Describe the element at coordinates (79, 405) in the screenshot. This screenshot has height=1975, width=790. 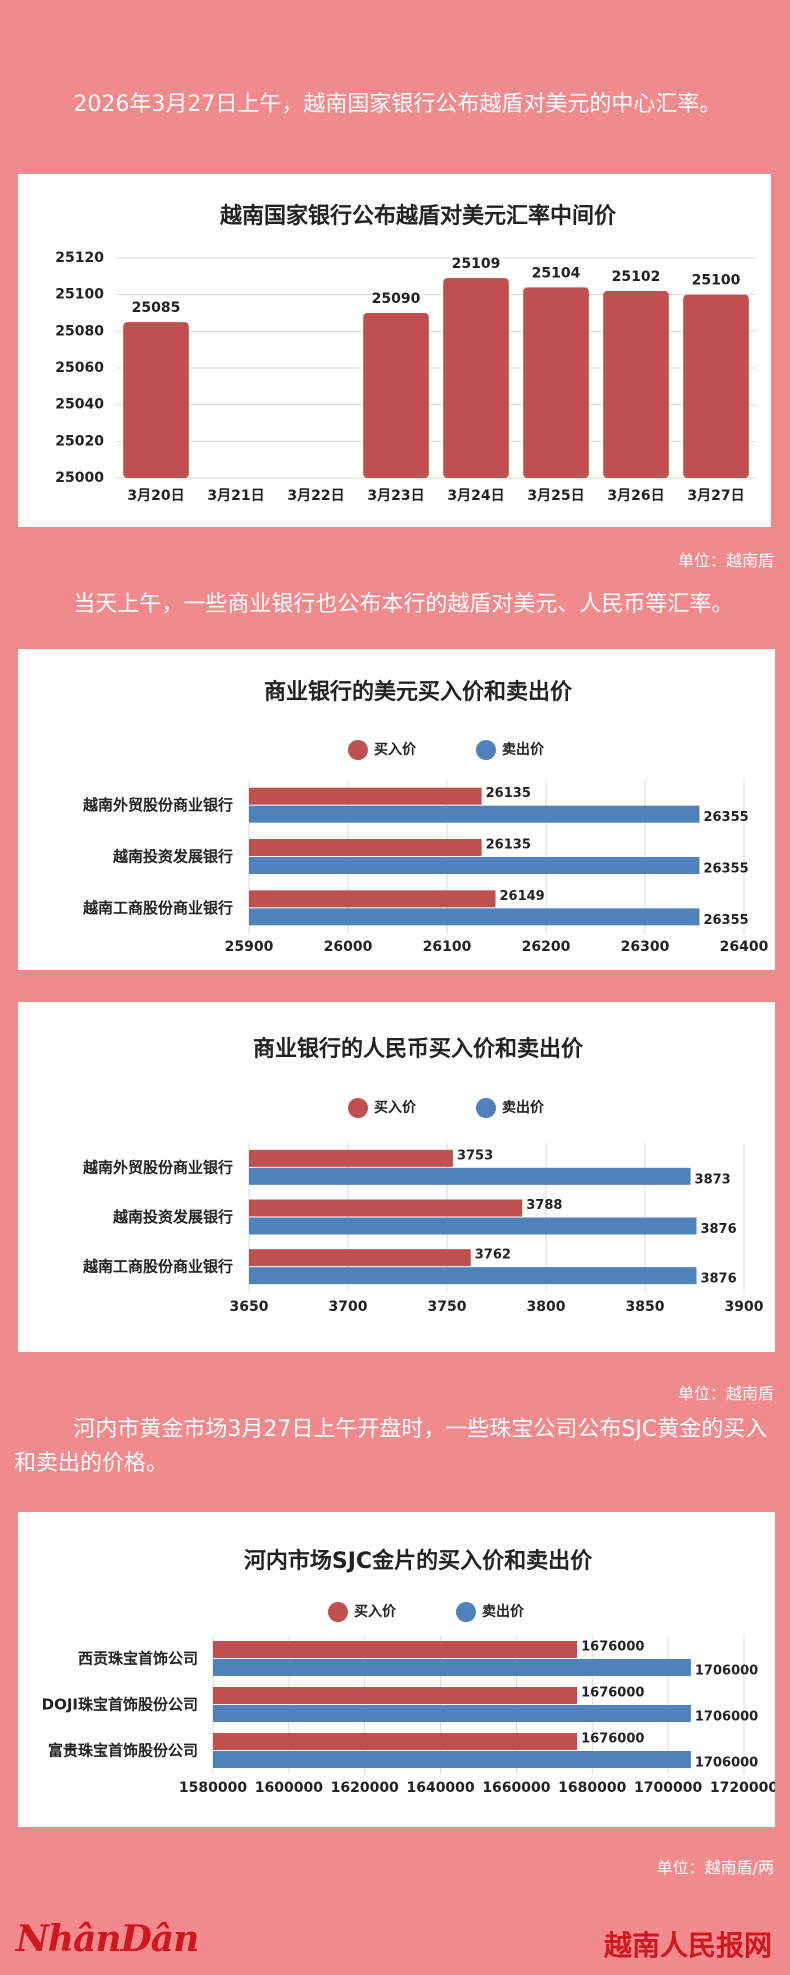
I see `y-tick-label: 25040` at that location.